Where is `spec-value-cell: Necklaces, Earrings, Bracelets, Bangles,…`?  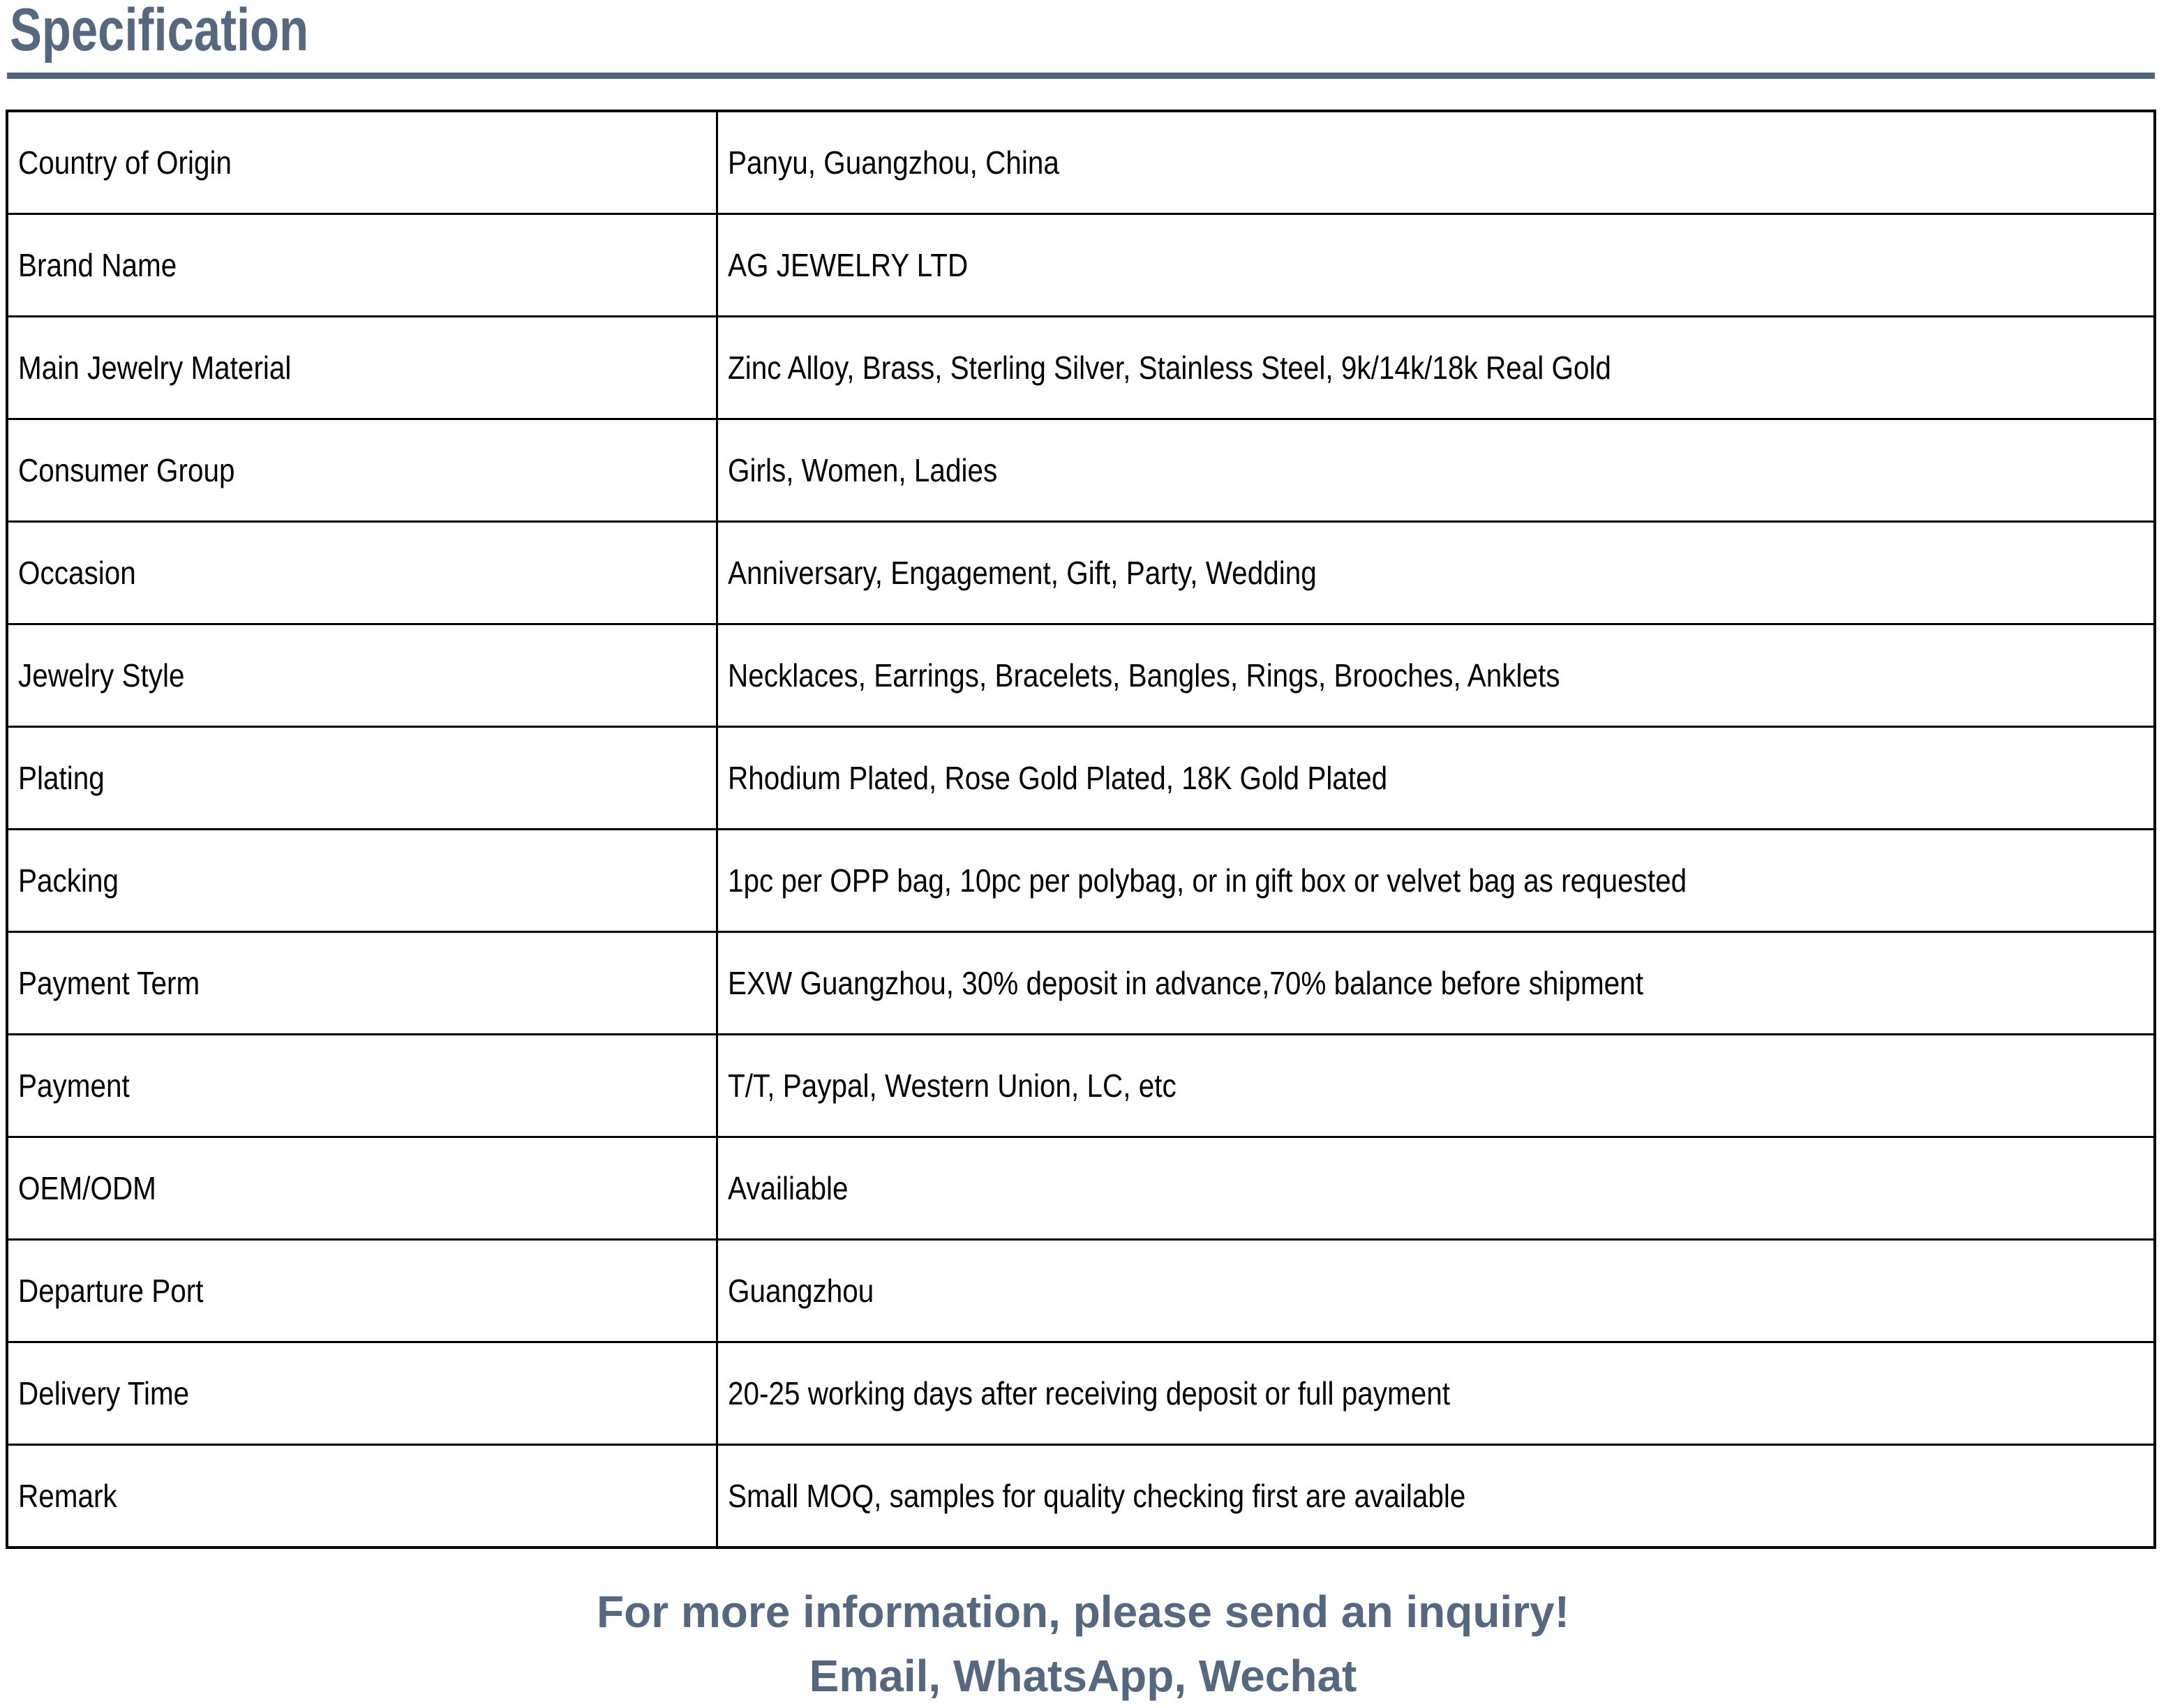 spec-value-cell: Necklaces, Earrings, Bracelets, Bangles,… is located at coordinates (1436, 675).